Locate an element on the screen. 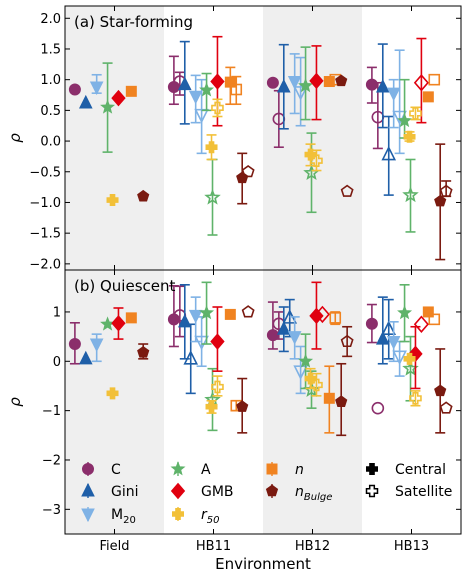 This screenshot has width=467, height=578. legend: C Gini M20 A GMB r50 n nBulge Central Satellite is located at coordinates (266, 493).